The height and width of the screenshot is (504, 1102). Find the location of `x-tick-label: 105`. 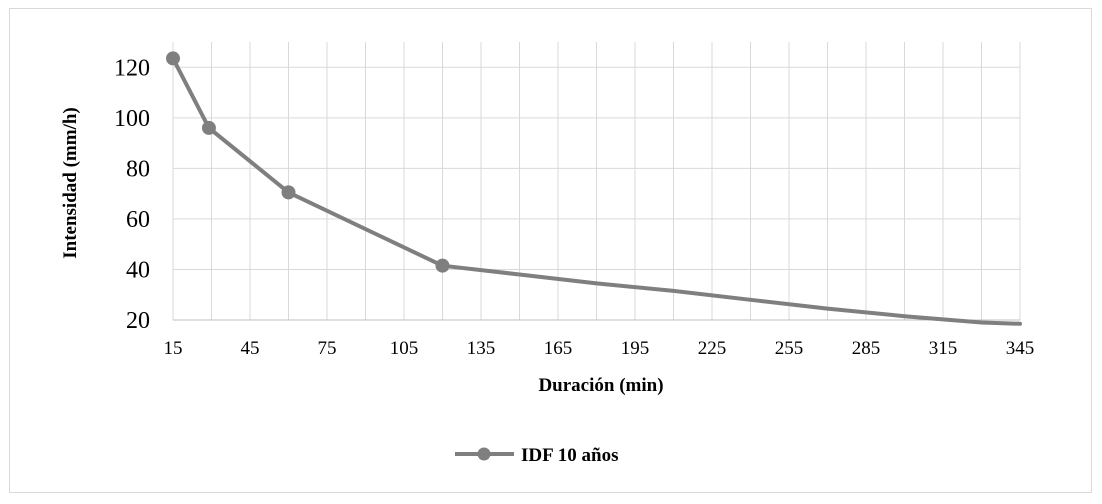

x-tick-label: 105 is located at coordinates (404, 348).